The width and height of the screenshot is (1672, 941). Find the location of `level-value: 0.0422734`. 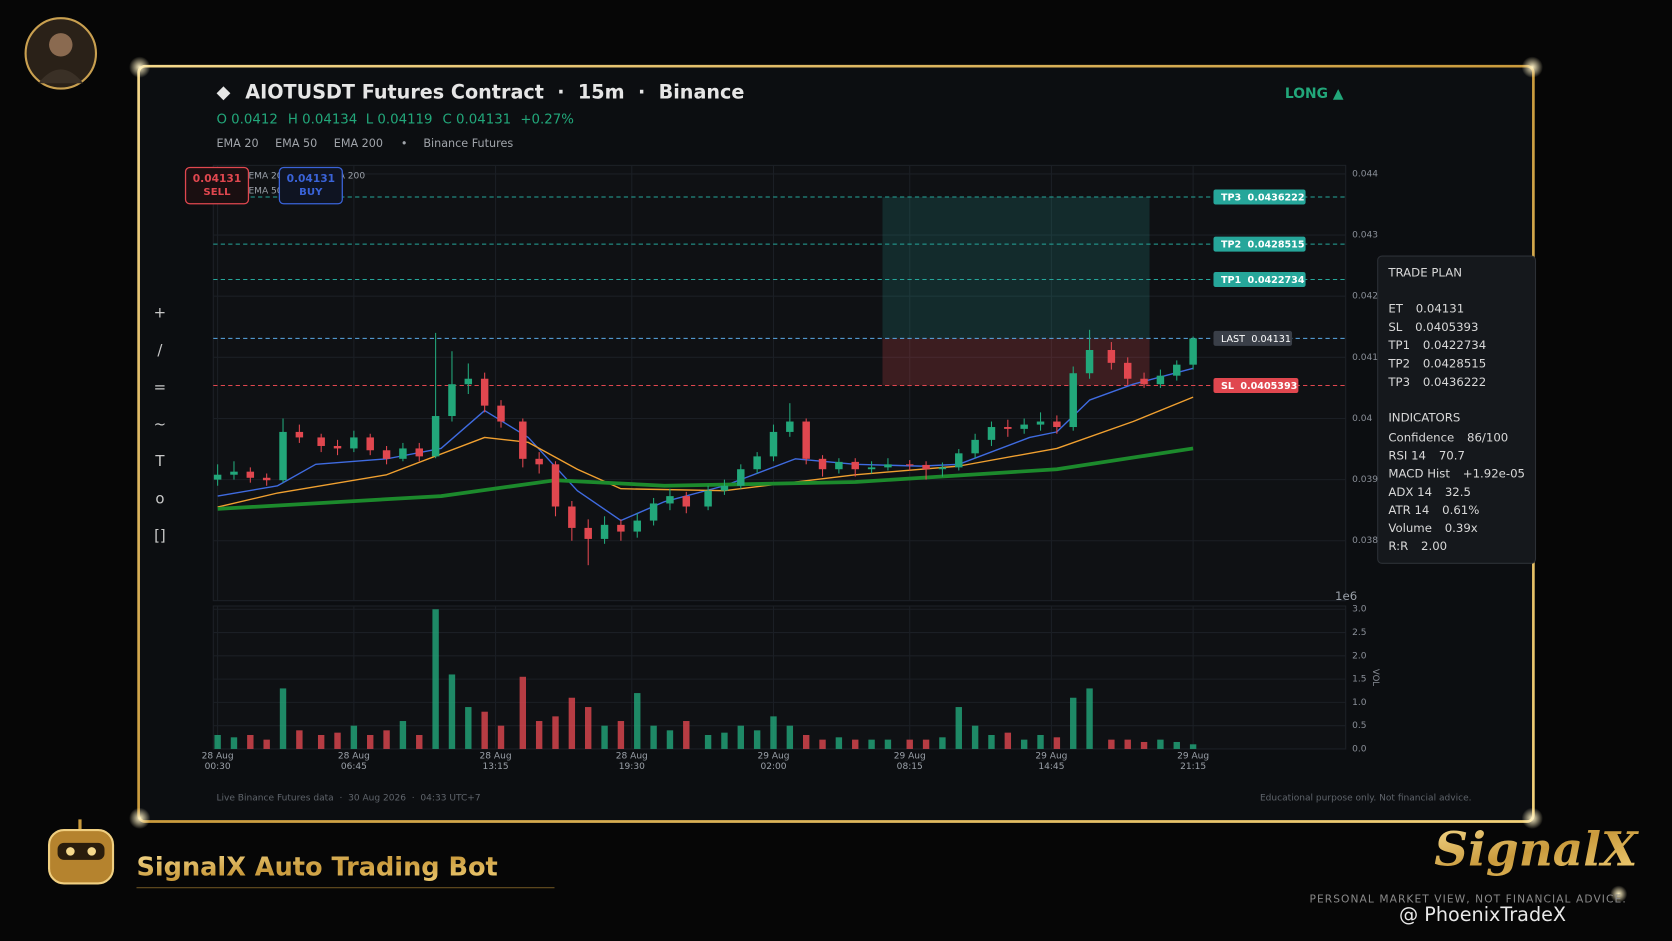

level-value: 0.0422734 is located at coordinates (1276, 280).